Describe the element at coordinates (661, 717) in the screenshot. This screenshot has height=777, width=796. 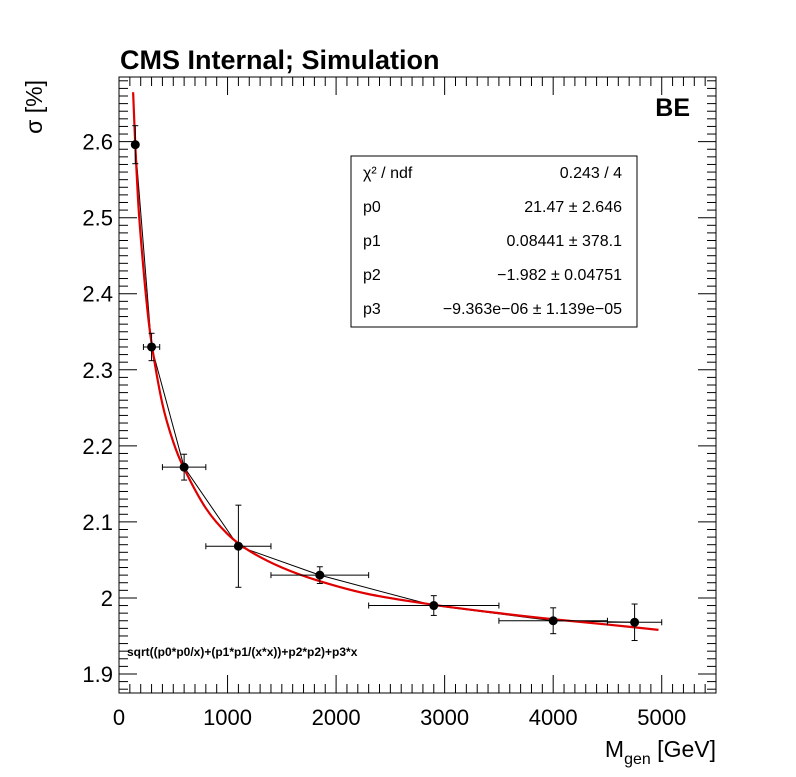
I see `x-tick-label: 5000` at that location.